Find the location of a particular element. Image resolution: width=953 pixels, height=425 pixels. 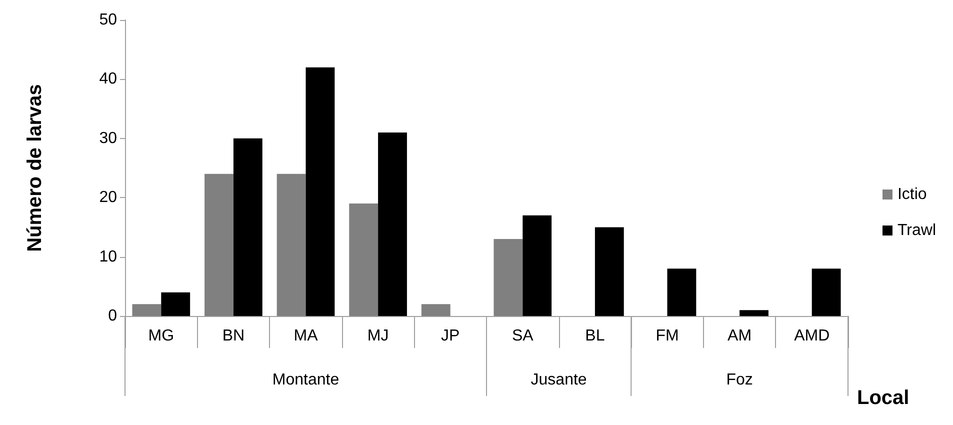

x-tick-label: FM is located at coordinates (667, 336).